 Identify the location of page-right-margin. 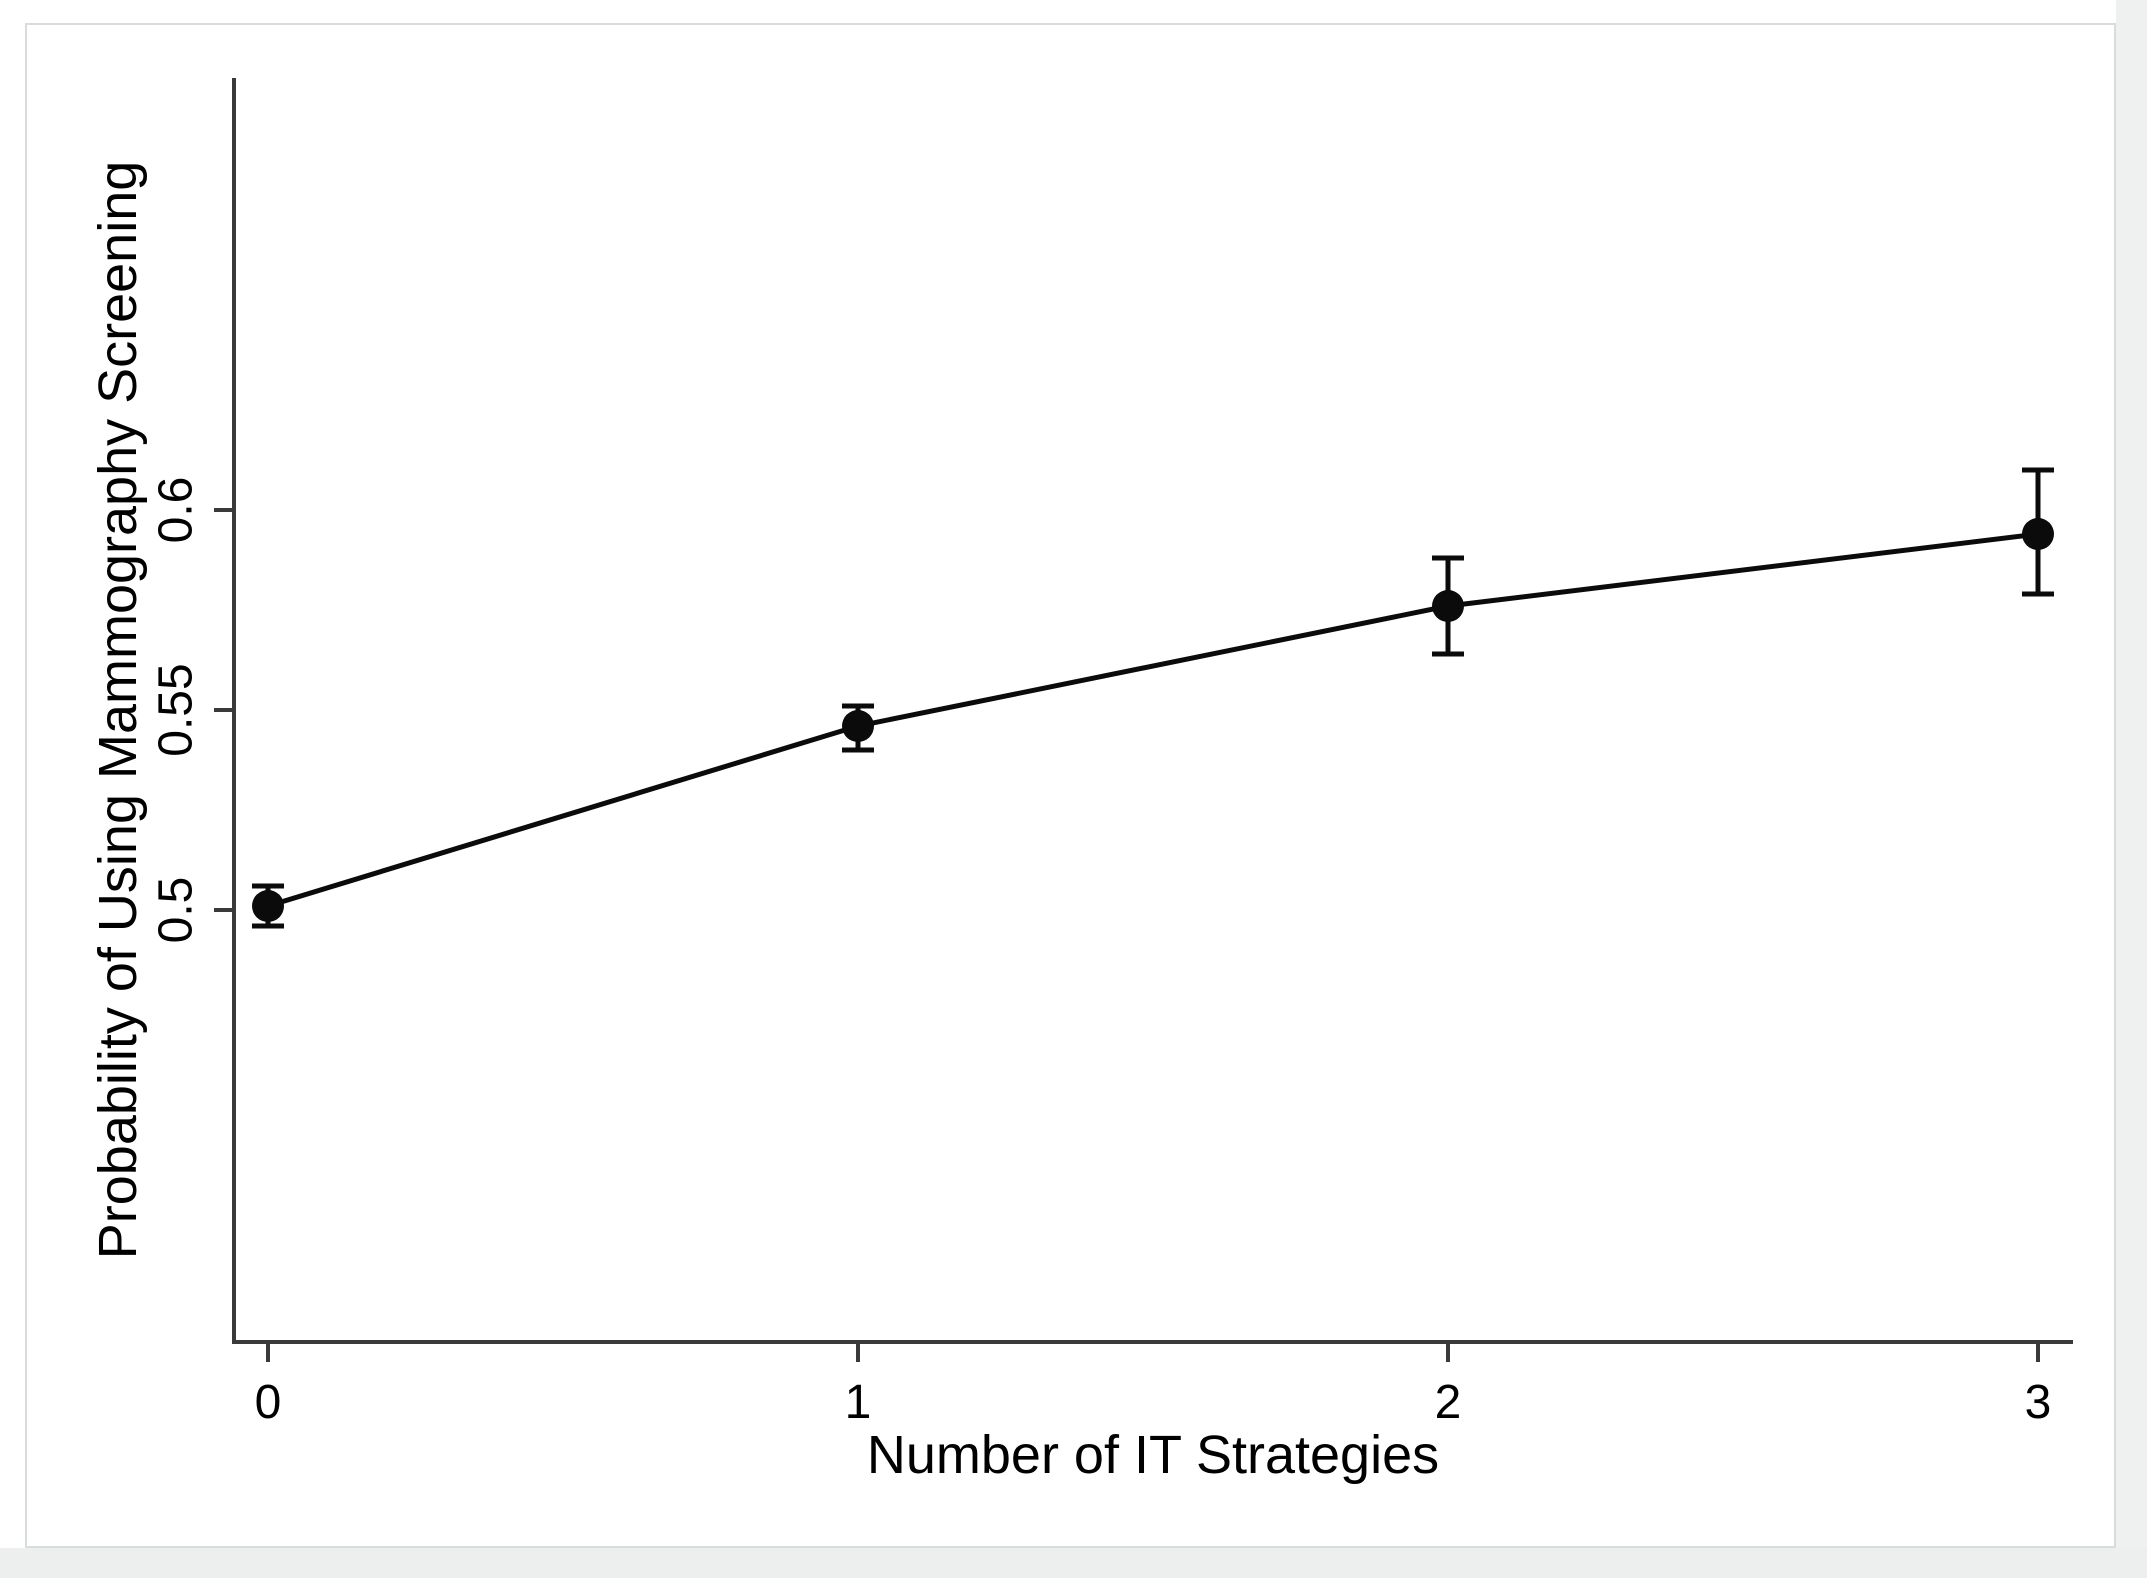
(2131, 789).